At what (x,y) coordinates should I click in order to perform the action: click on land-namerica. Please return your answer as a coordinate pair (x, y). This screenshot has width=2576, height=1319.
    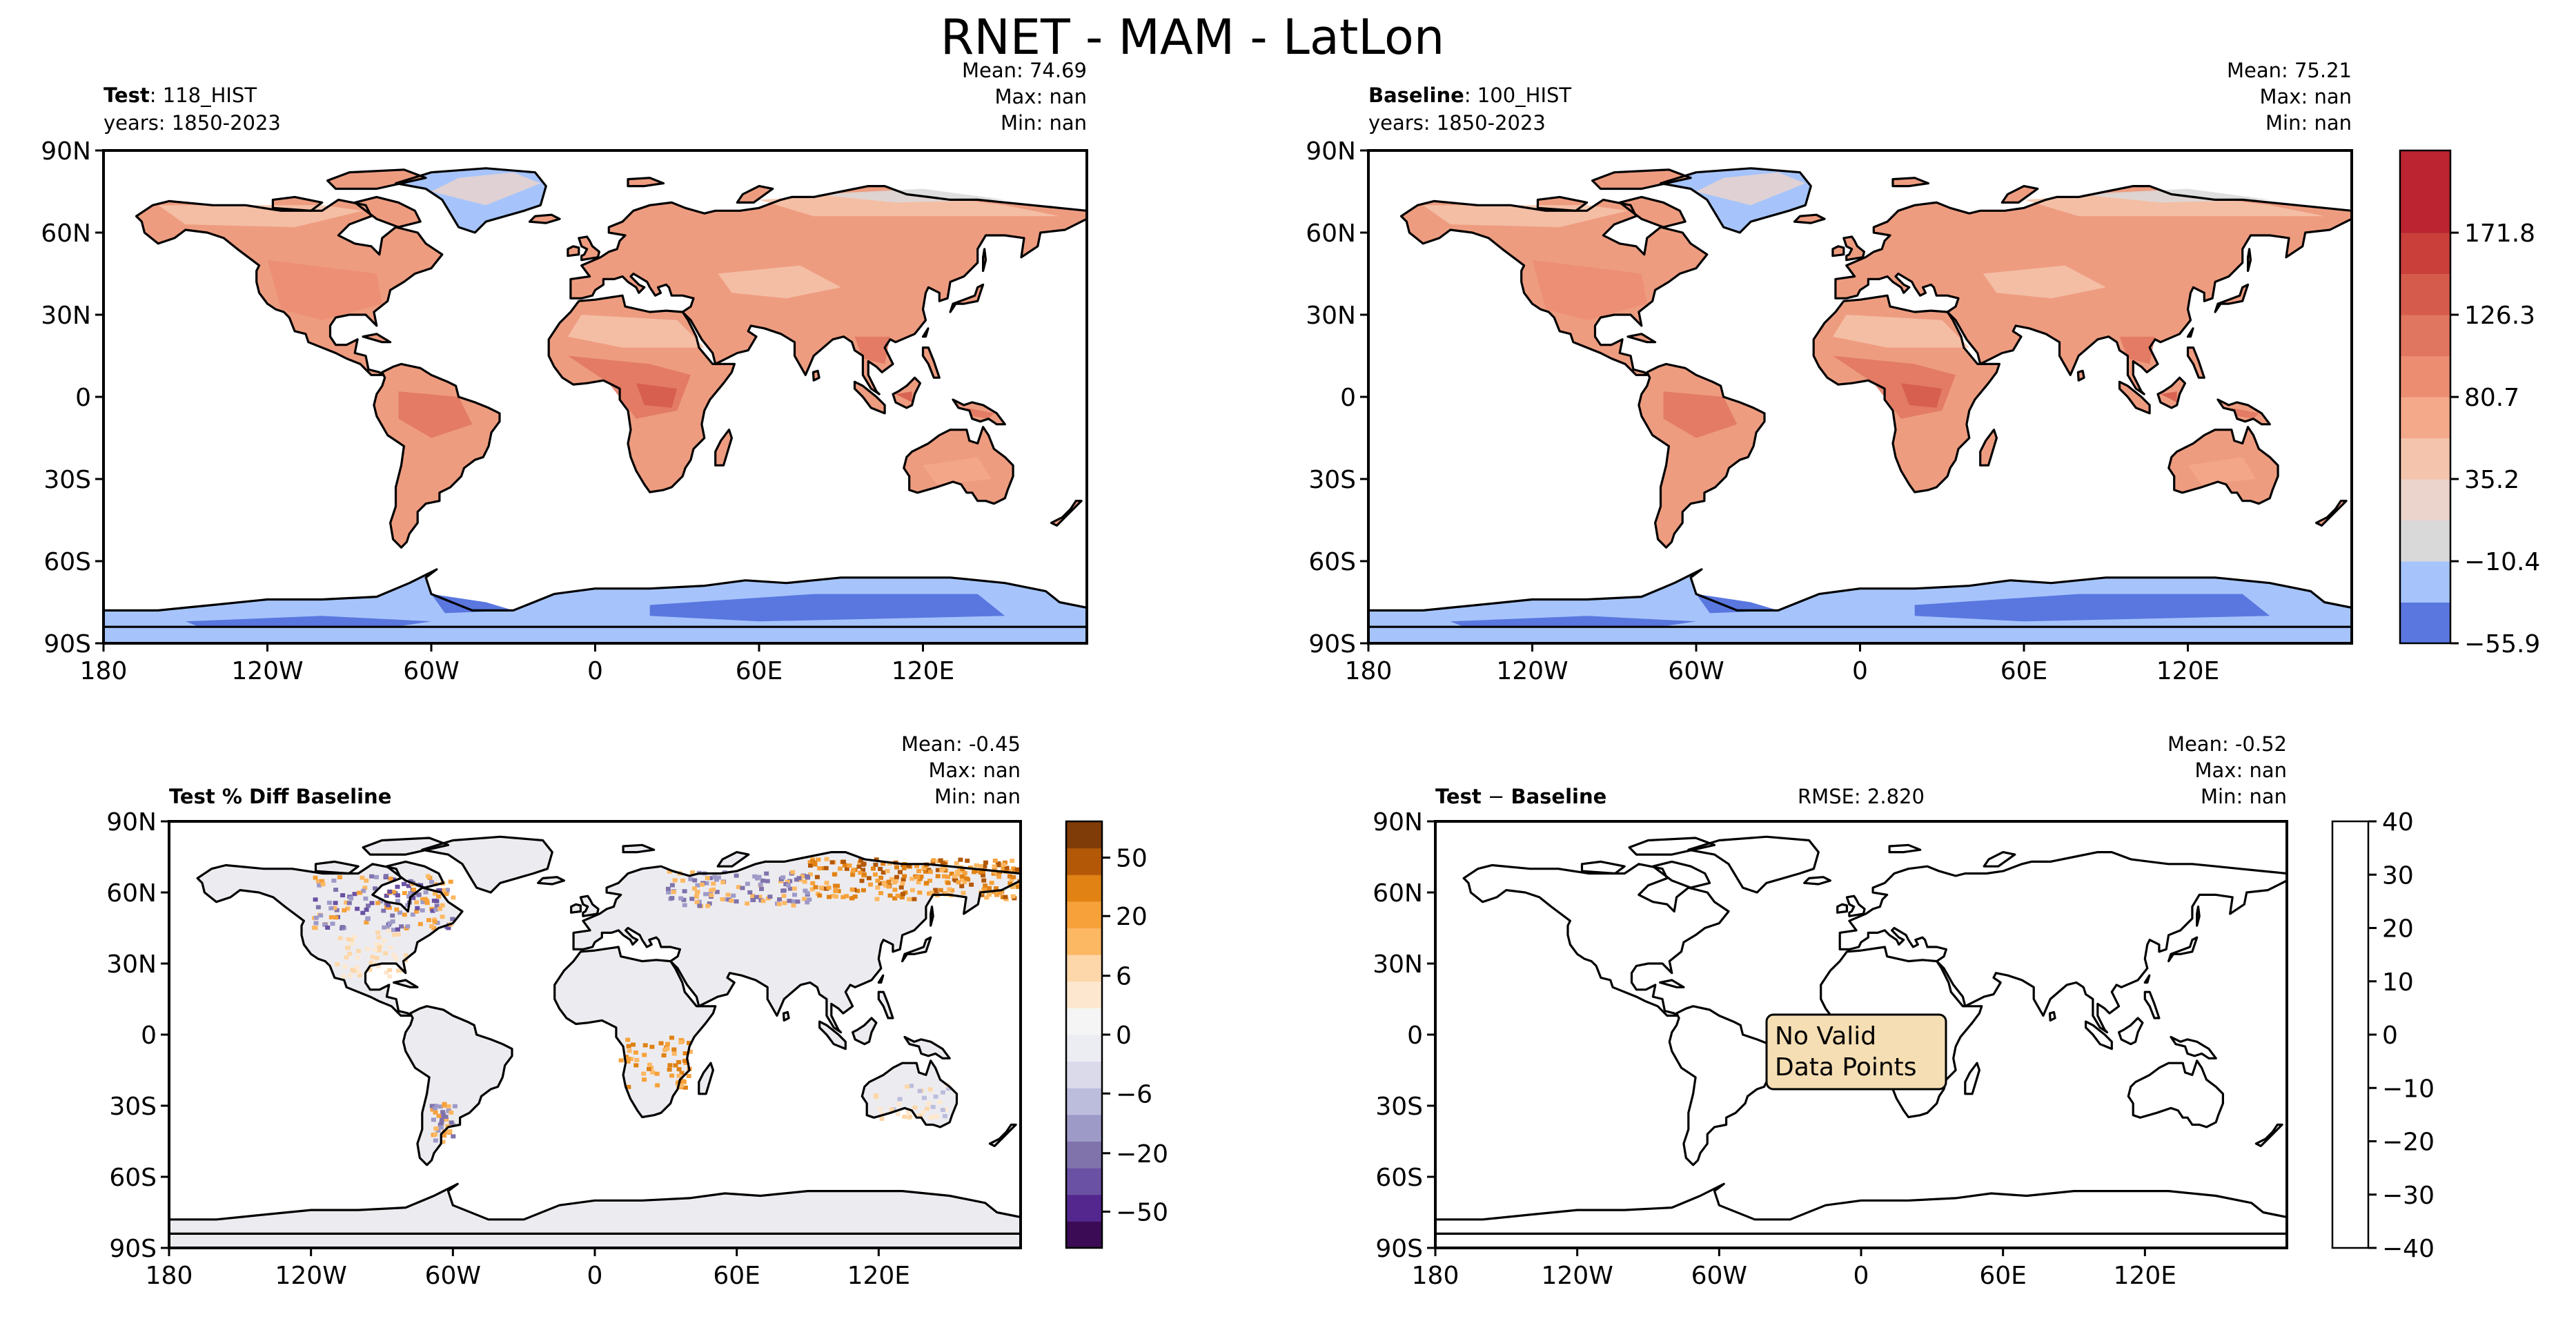
    Looking at the image, I should click on (329, 939).